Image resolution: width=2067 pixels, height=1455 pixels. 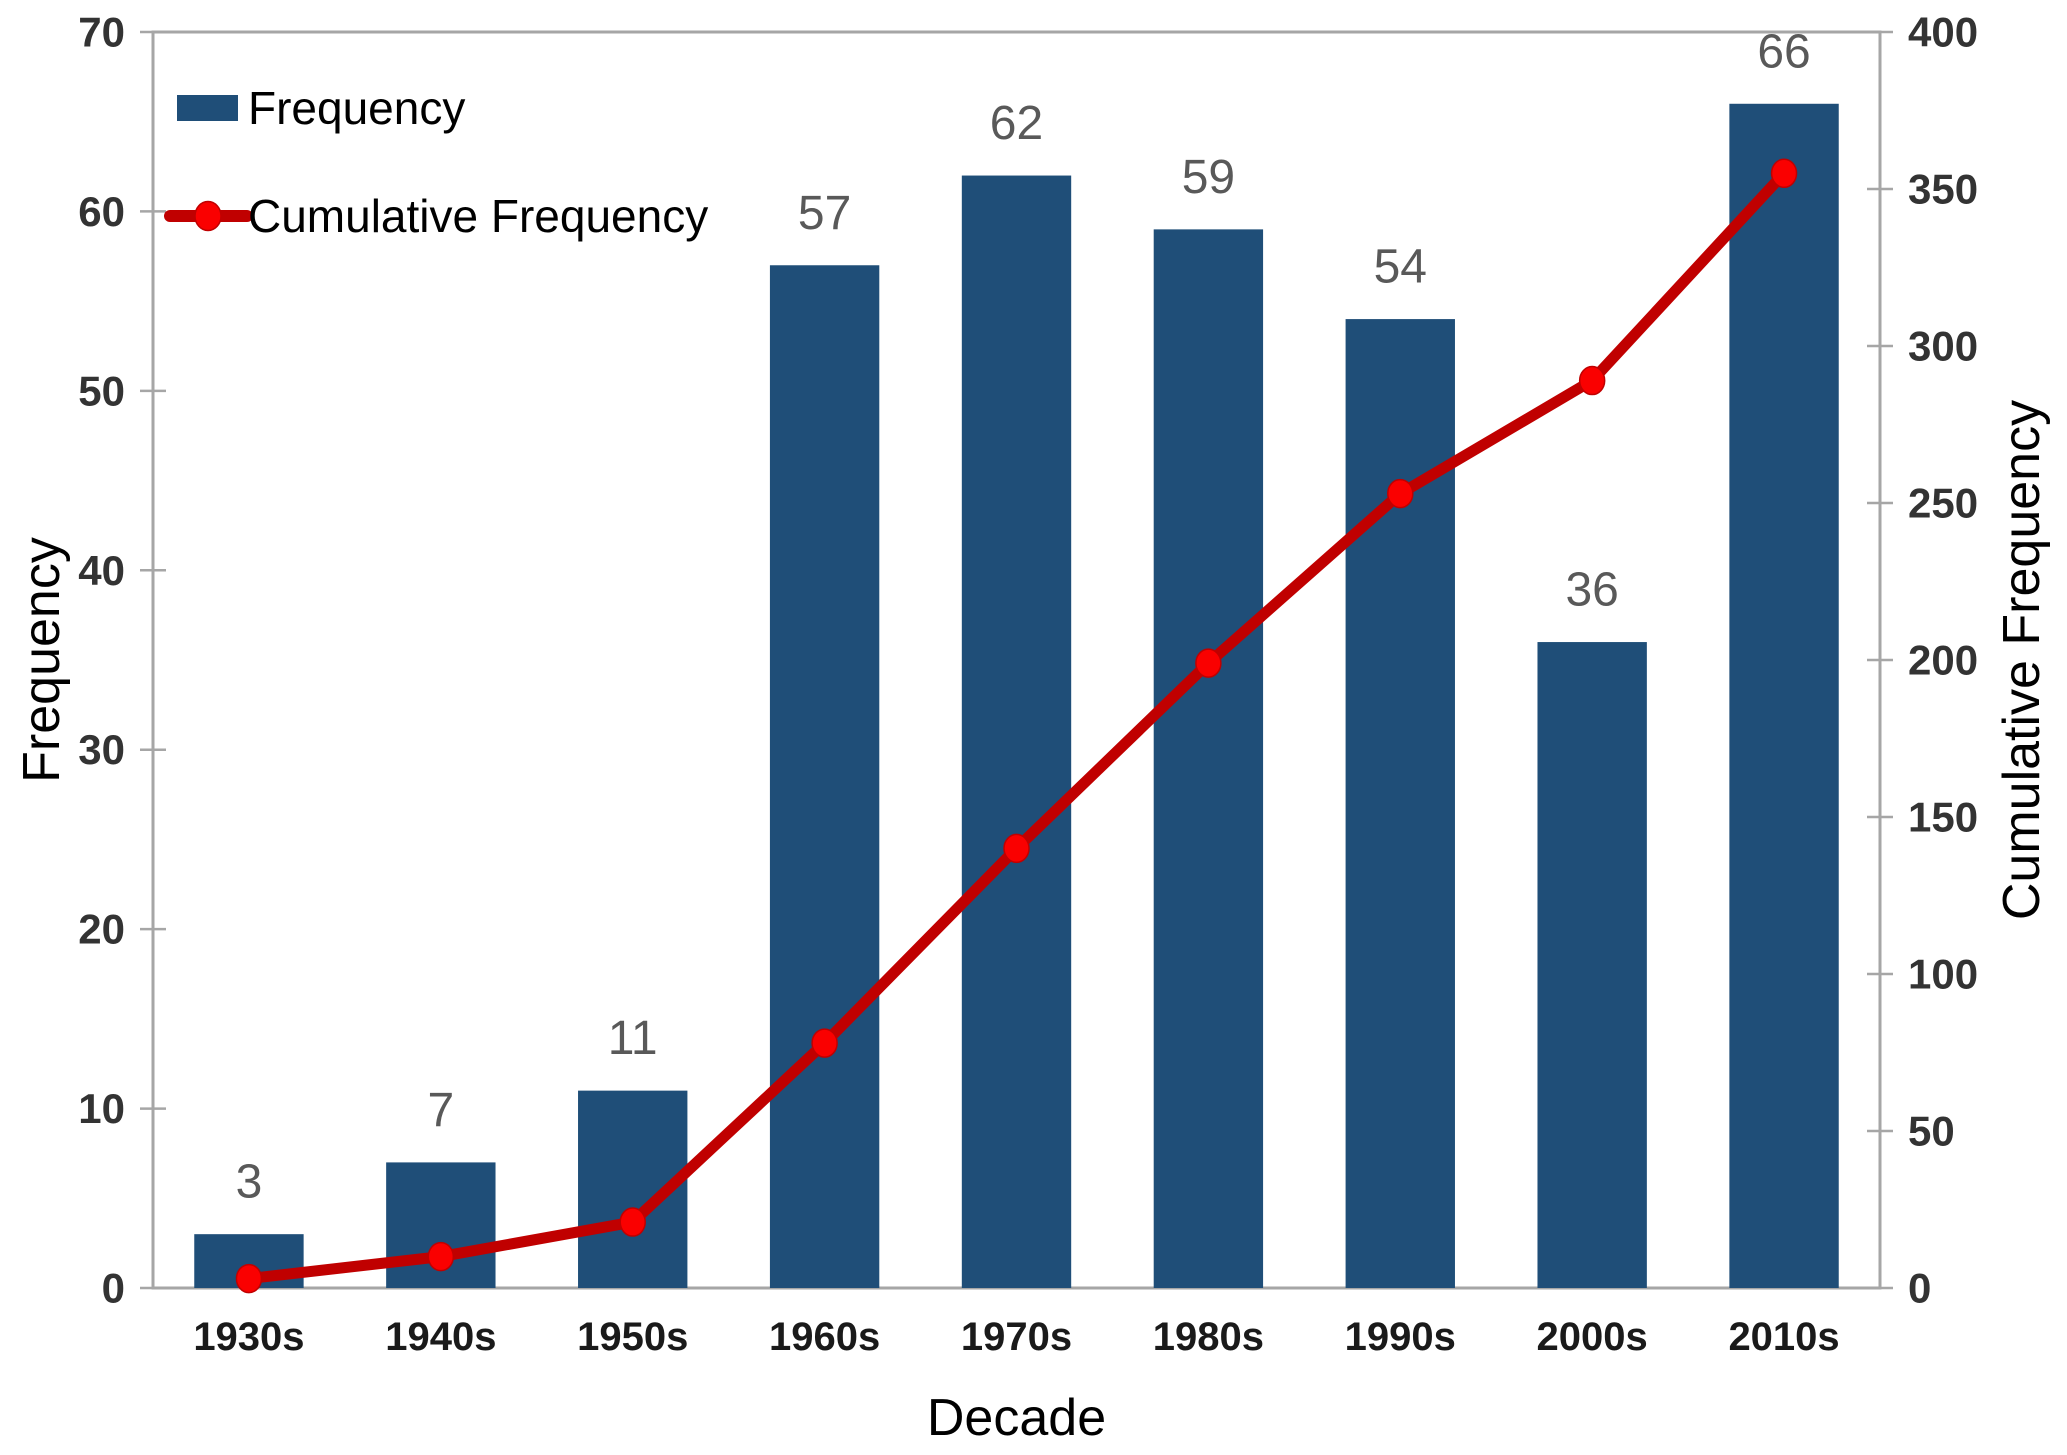 What do you see at coordinates (101, 749) in the screenshot?
I see `y-axis-left-tick-label: 30` at bounding box center [101, 749].